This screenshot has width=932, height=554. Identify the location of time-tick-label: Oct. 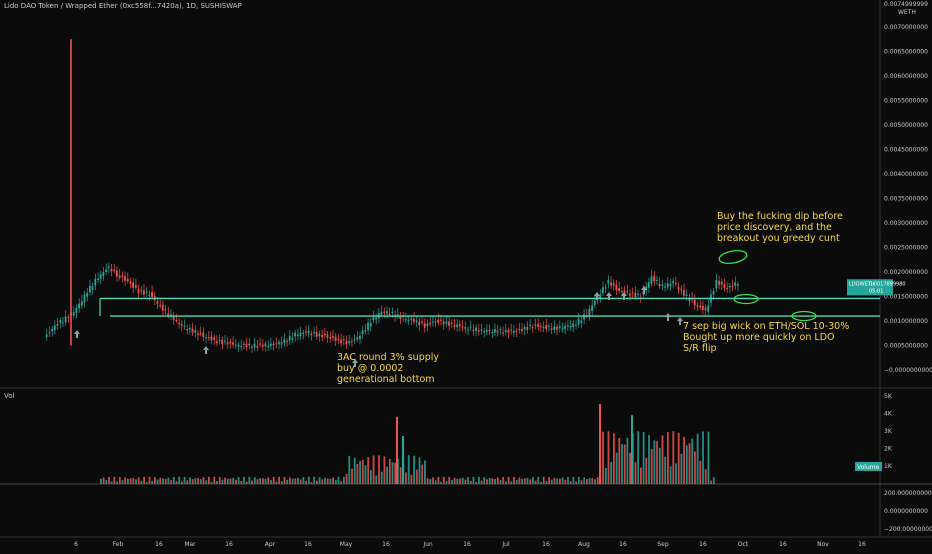
(743, 544).